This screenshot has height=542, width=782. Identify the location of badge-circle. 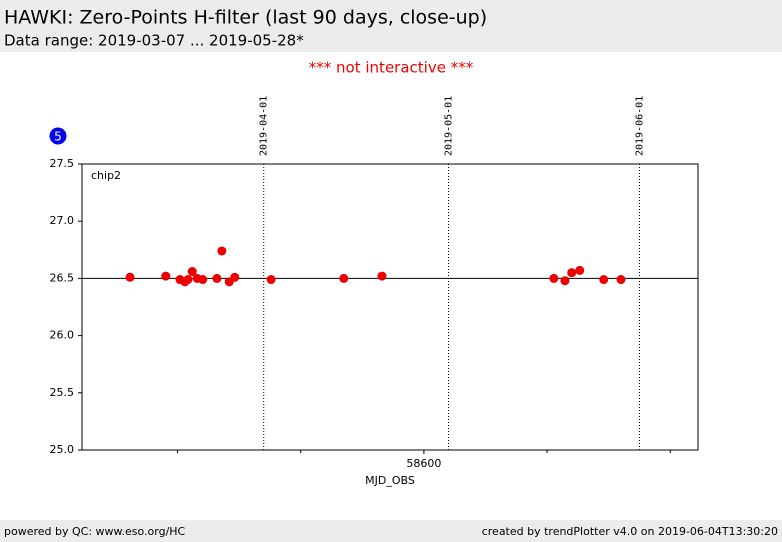
(58, 136).